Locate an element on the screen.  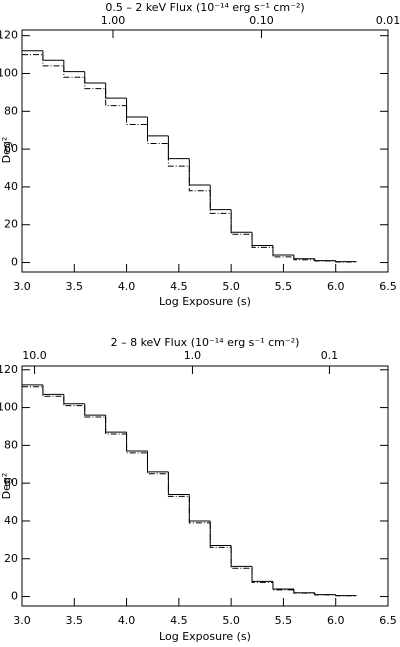
top-axis-title: 0.5 – 2 keV Flux (10⁻¹⁴ erg s⁻¹ cm⁻²) is located at coordinates (204, 7).